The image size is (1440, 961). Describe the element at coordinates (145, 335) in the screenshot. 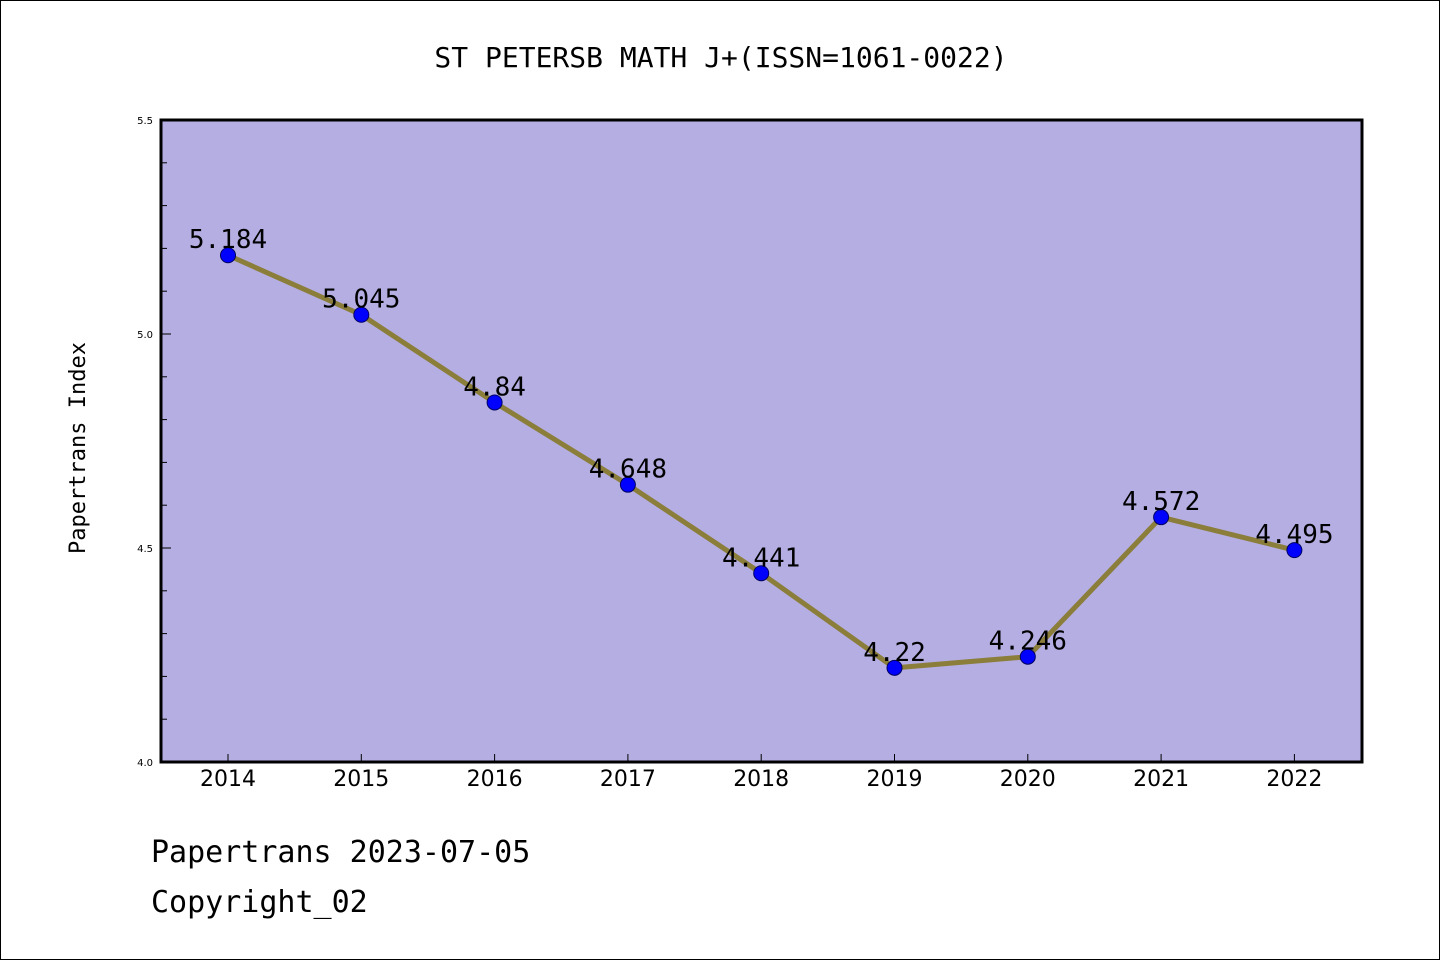

I see `y-tick-label: 5.0` at that location.